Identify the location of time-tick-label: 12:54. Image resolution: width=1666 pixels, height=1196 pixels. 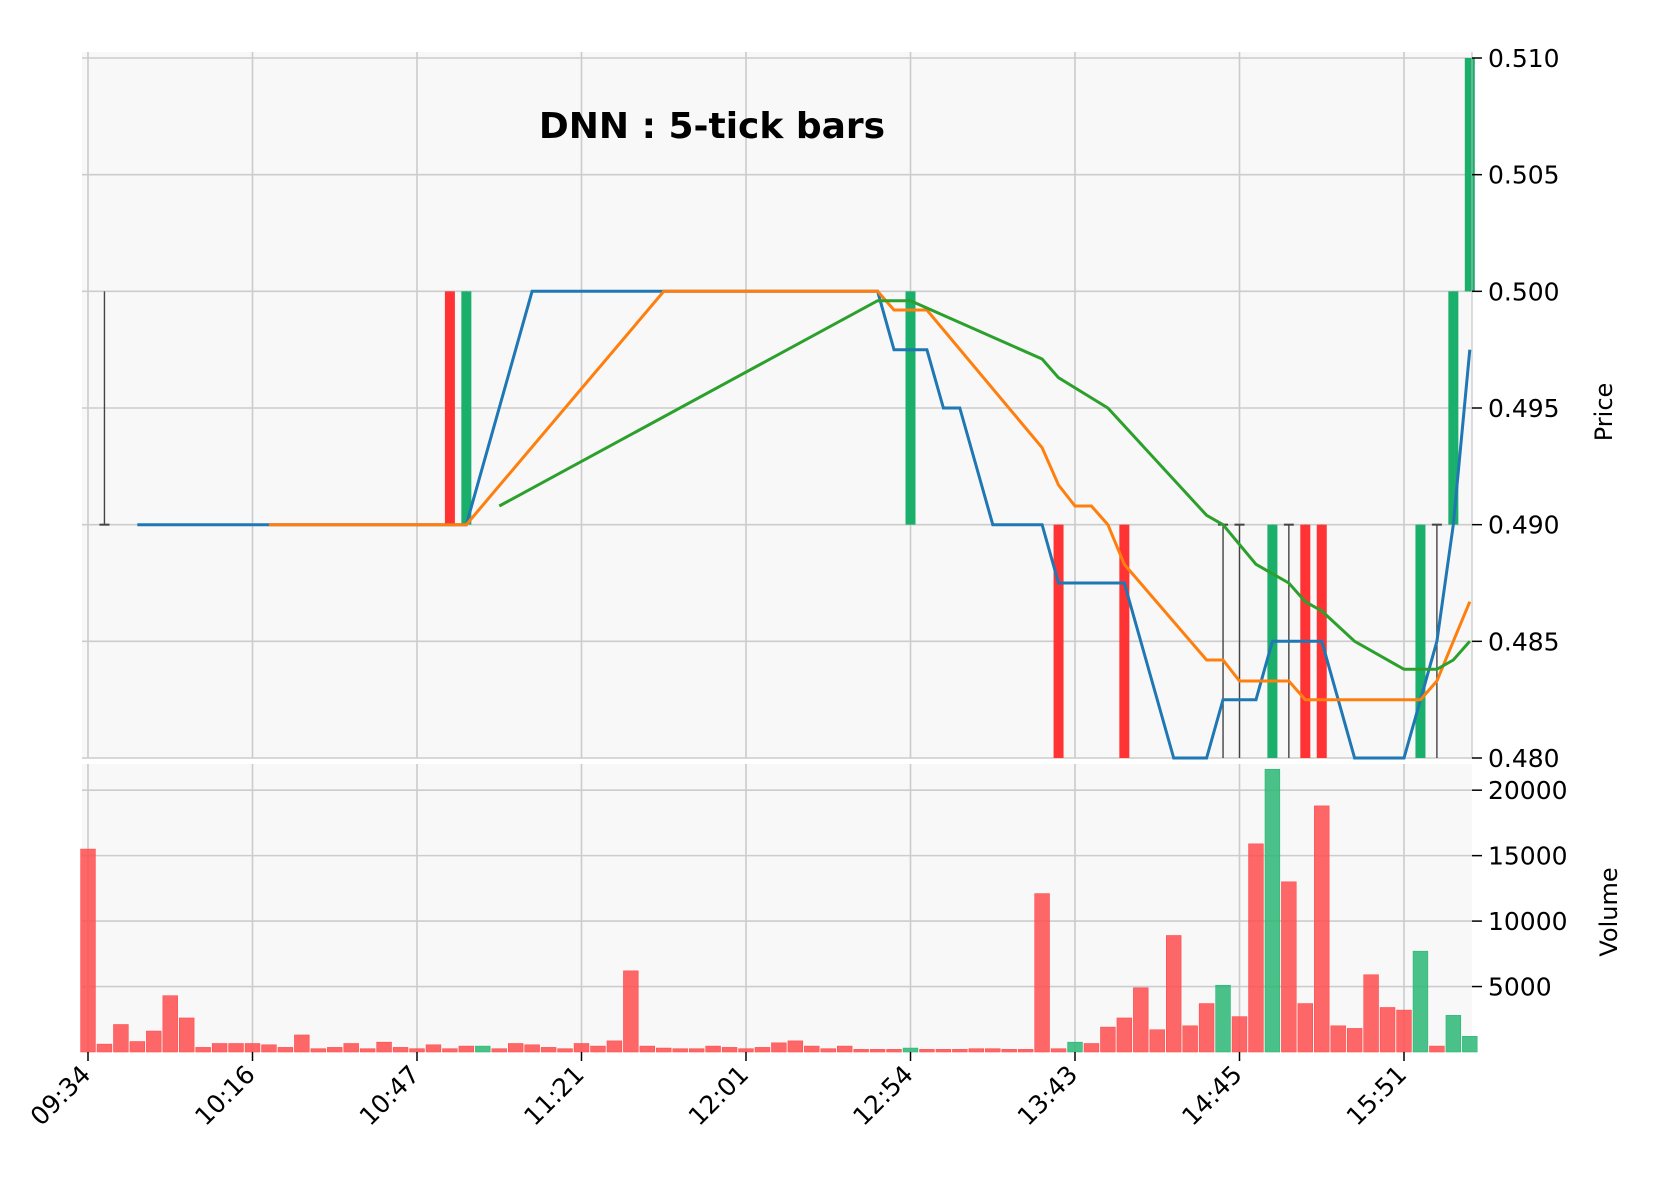
(882, 1095).